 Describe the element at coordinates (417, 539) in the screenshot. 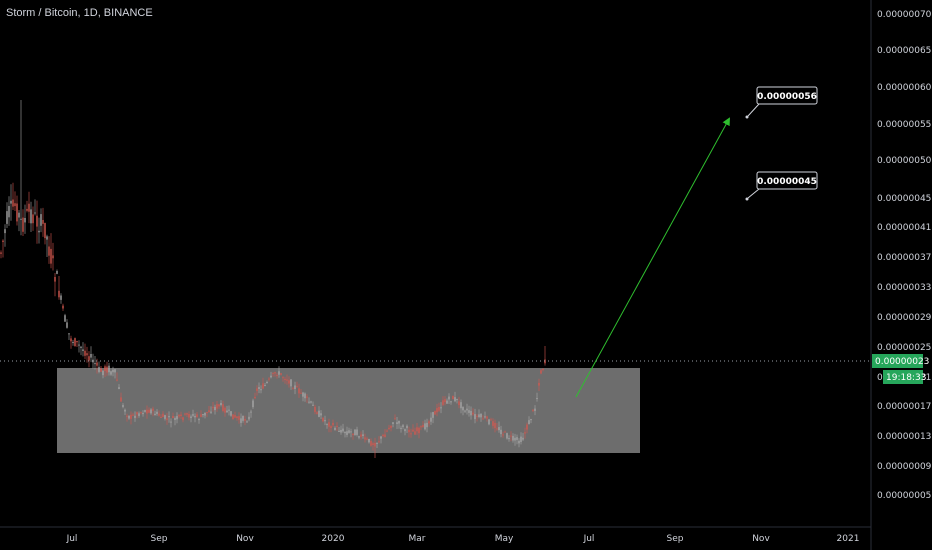

I see `time-tick-label: Mar` at that location.